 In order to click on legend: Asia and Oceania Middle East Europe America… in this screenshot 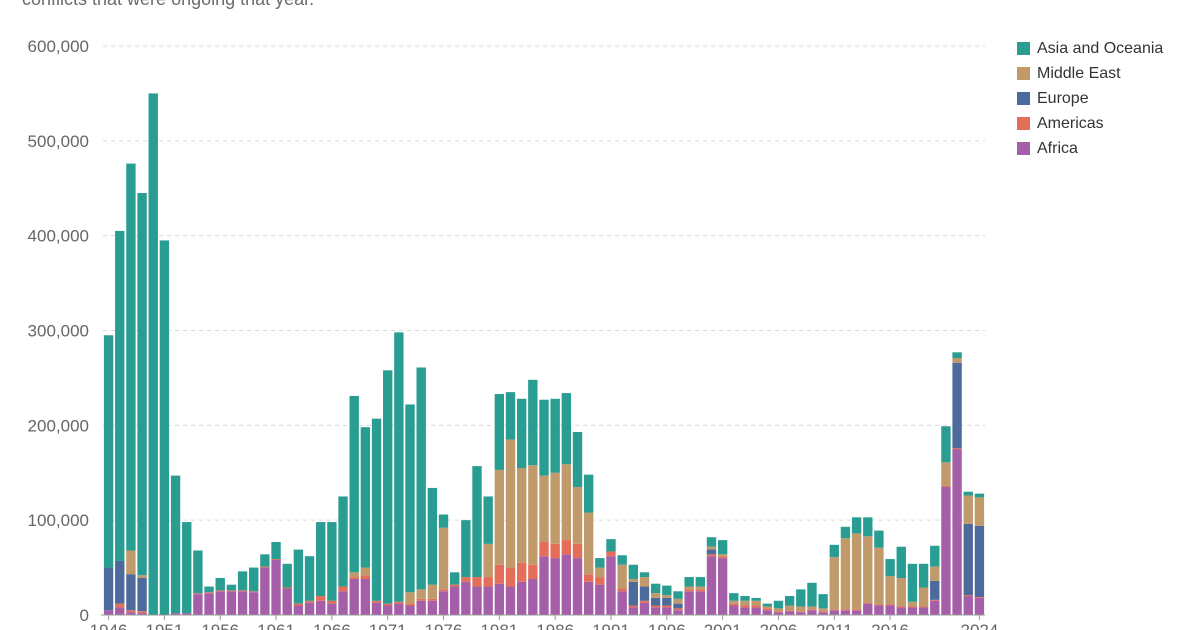, I will do `click(1090, 98)`.